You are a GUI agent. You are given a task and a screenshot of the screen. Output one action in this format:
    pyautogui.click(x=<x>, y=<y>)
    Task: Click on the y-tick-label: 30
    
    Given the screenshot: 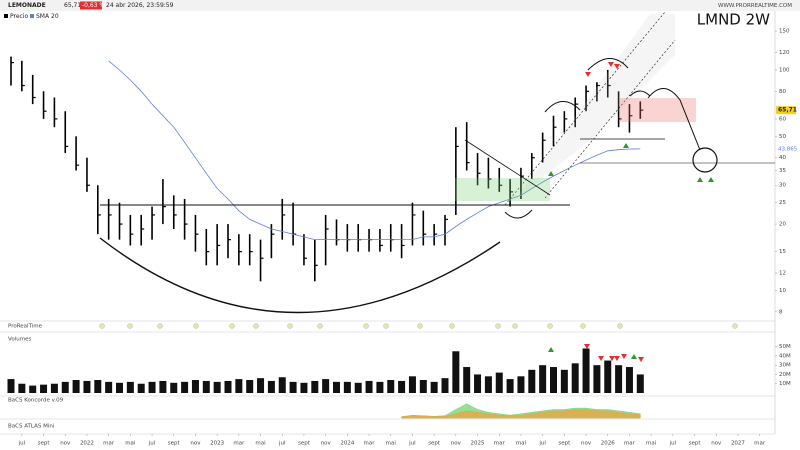 What is the action you would take?
    pyautogui.click(x=782, y=186)
    